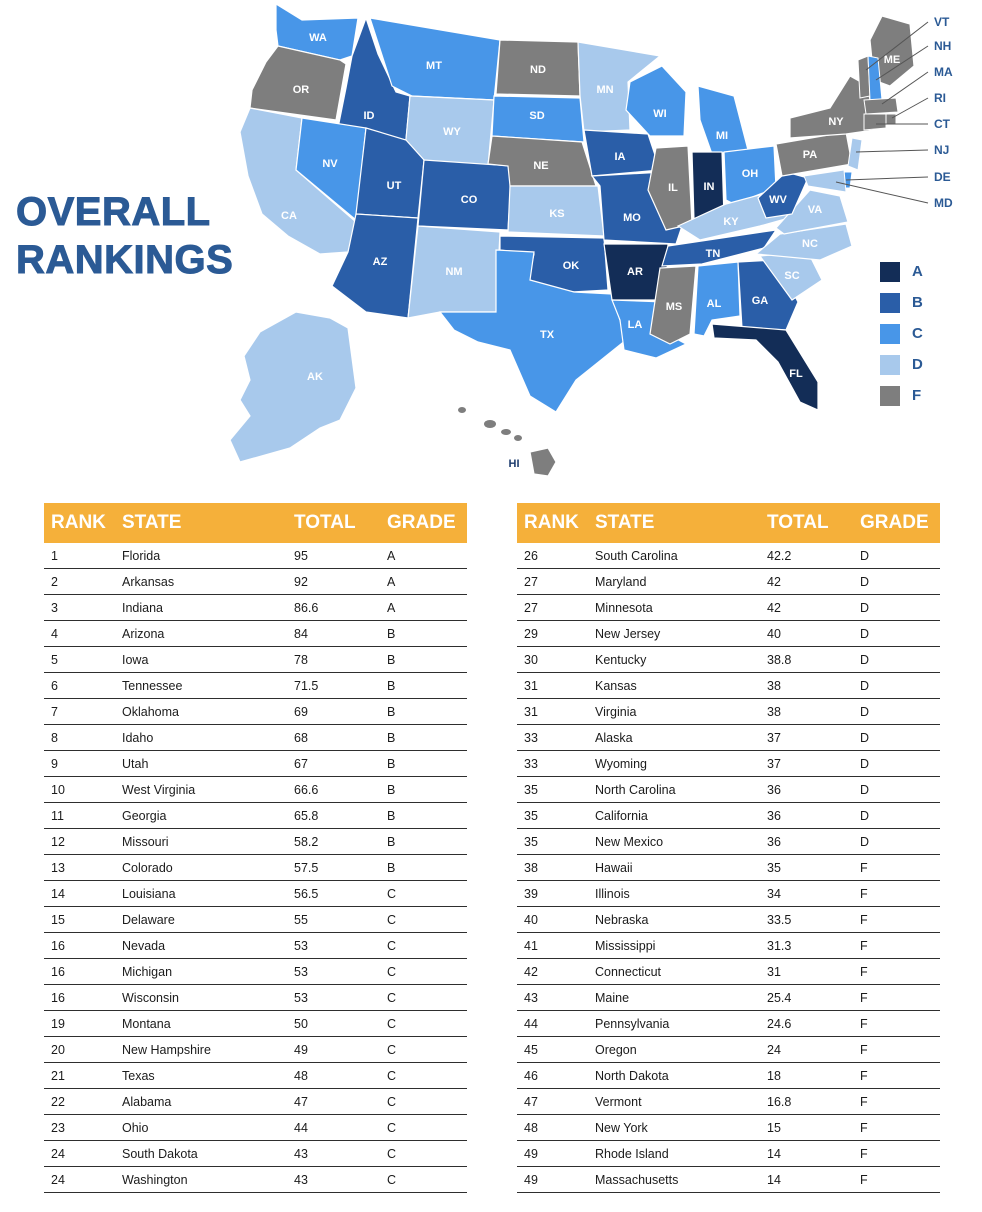 This screenshot has height=1212, width=982. What do you see at coordinates (58, 945) in the screenshot?
I see `cell-rank: 16` at bounding box center [58, 945].